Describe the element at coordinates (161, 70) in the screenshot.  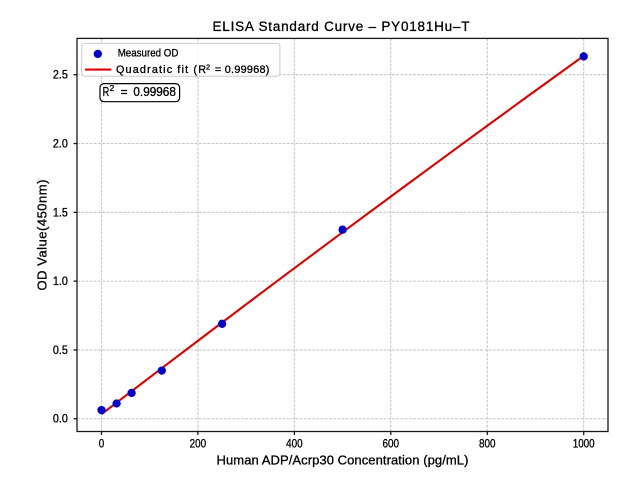
I see `svg-text: Quadratic fit (R` at that location.